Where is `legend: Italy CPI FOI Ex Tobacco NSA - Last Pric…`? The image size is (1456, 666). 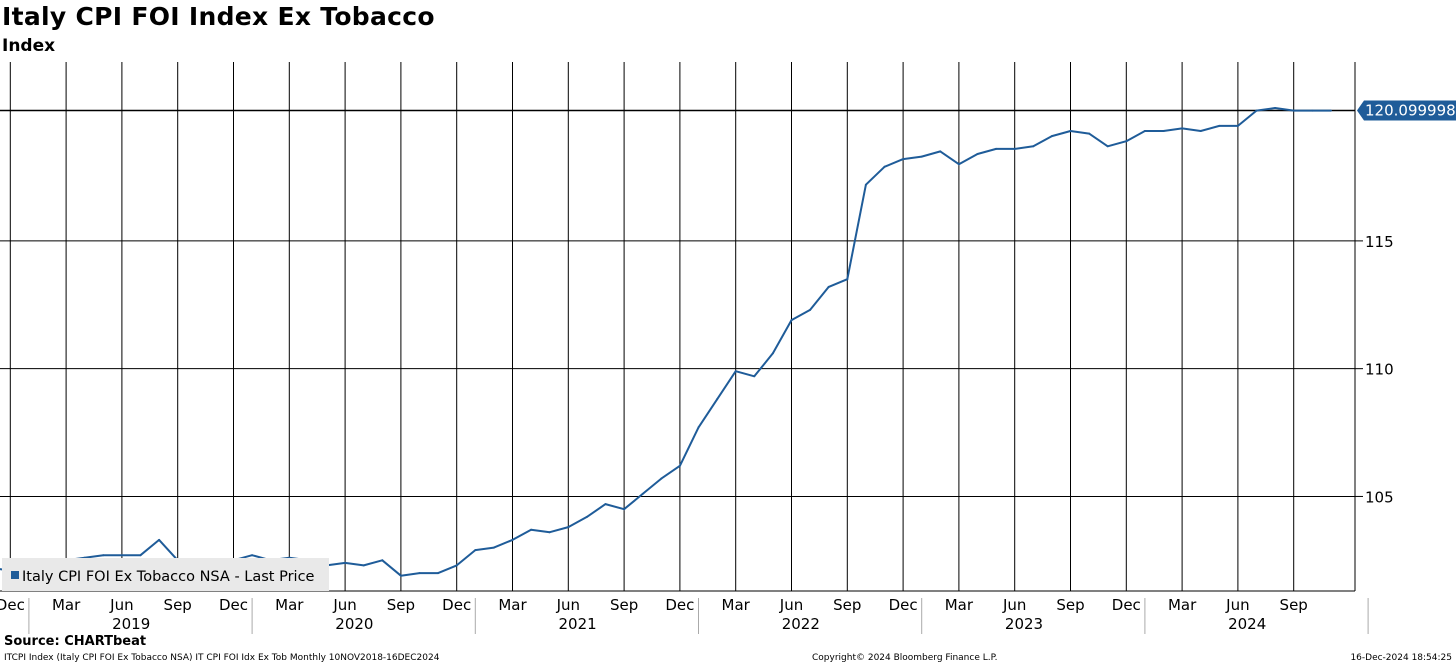
legend: Italy CPI FOI Ex Tobacco NSA - Last Pric… is located at coordinates (165, 574).